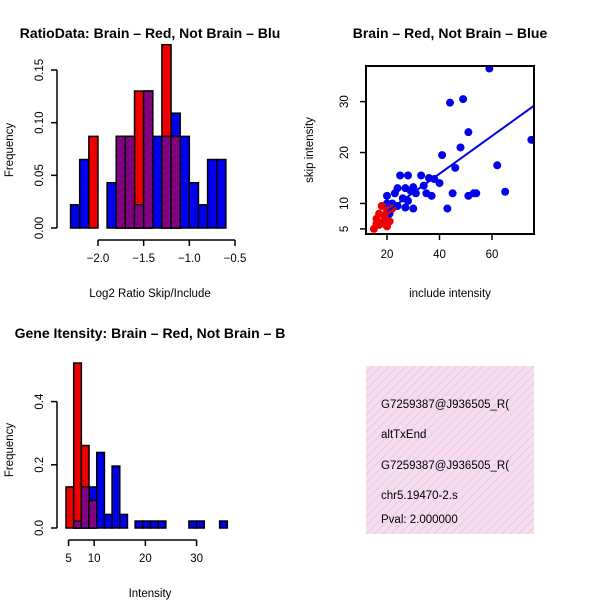 The image size is (600, 600). I want to click on intensity-y-tick-label-2: 0.4, so click(40, 401).